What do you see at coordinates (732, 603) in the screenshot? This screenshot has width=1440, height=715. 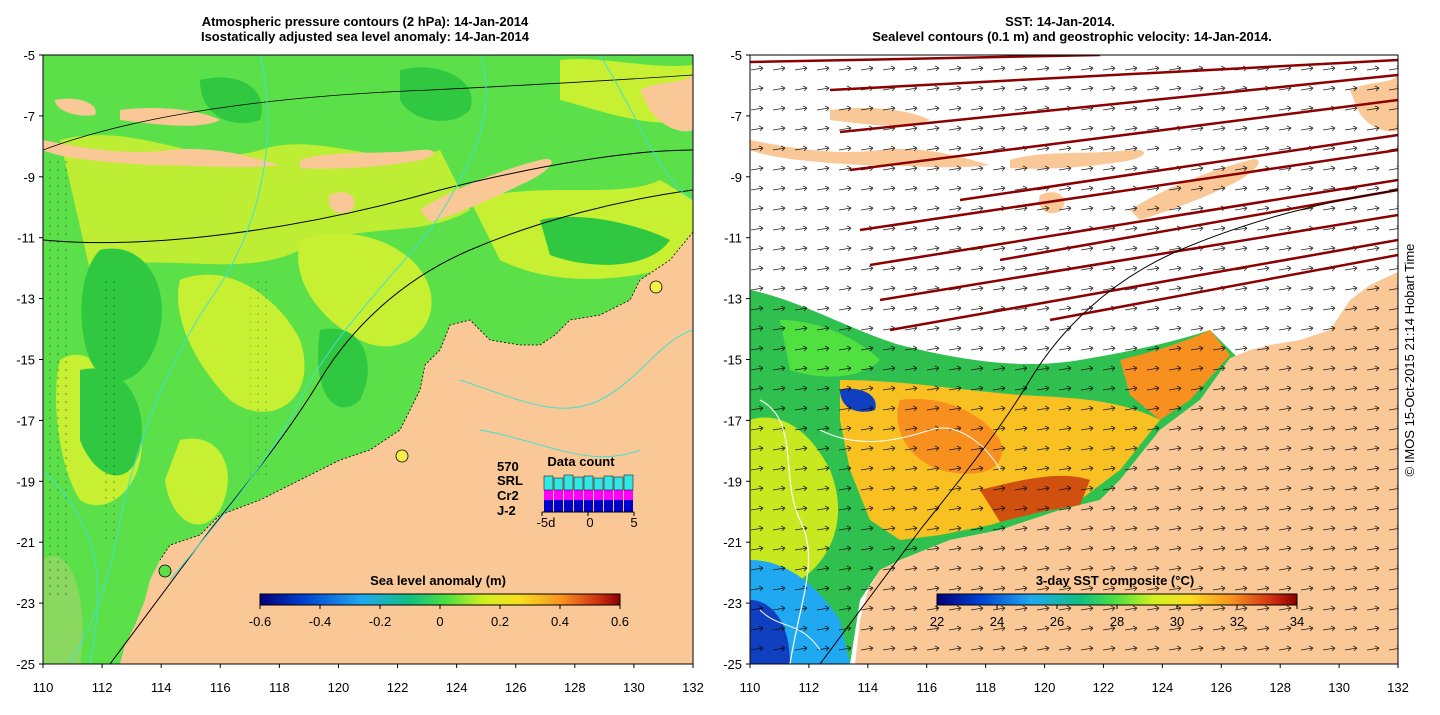 I see `lat-tick-label: -23` at bounding box center [732, 603].